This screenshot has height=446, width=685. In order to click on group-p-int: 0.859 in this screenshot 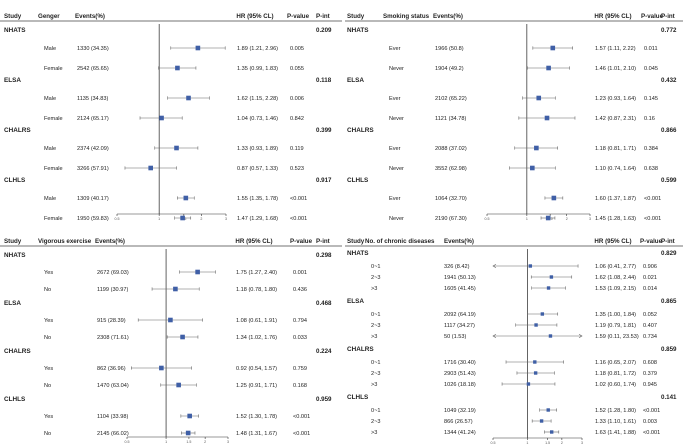, I will do `click(669, 349)`.